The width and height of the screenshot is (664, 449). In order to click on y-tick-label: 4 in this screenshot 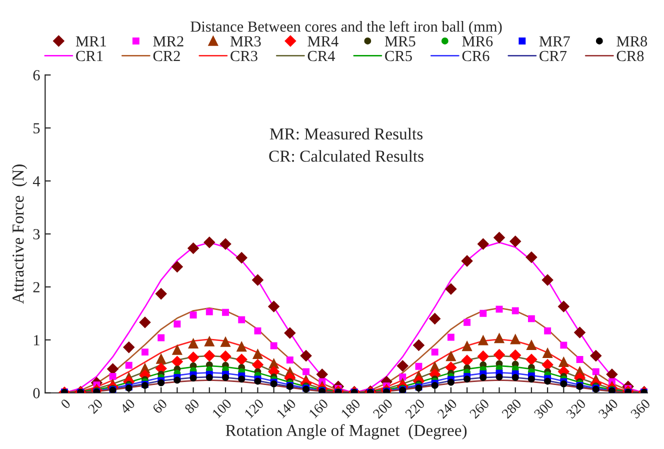, I will do `click(36, 181)`.